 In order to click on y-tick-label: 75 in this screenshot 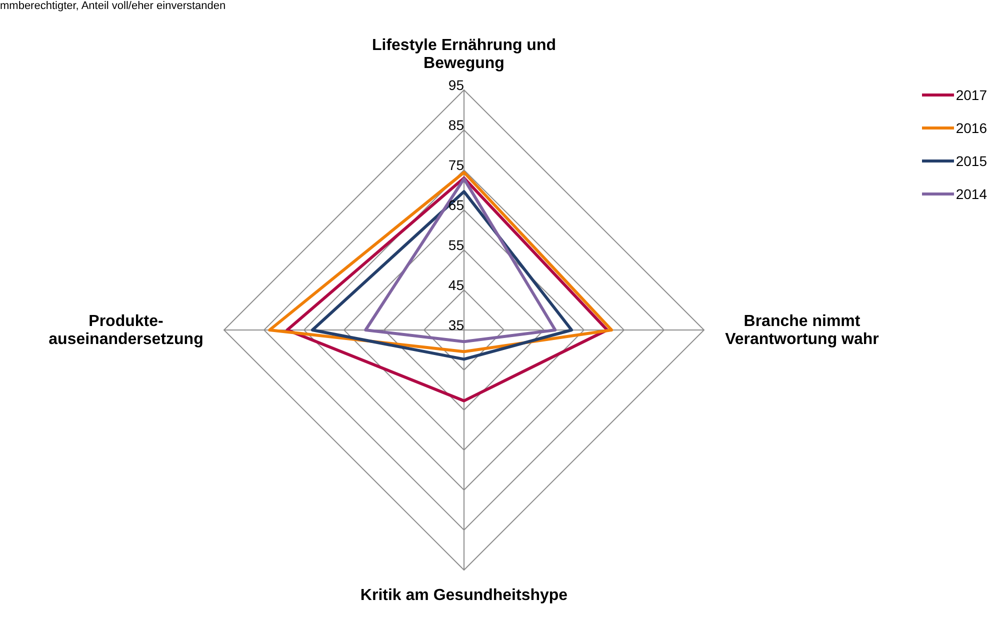, I will do `click(456, 165)`.